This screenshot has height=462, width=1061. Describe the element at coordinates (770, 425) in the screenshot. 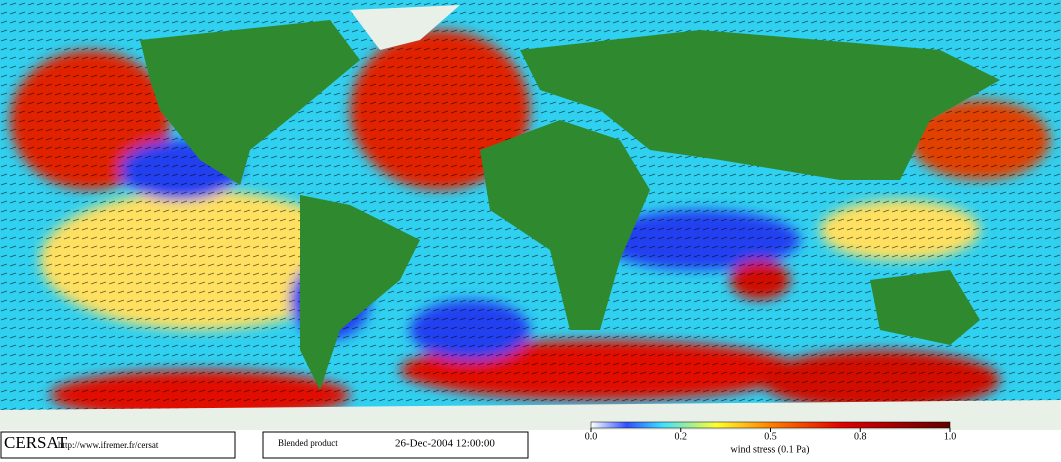

I see `colorbar` at that location.